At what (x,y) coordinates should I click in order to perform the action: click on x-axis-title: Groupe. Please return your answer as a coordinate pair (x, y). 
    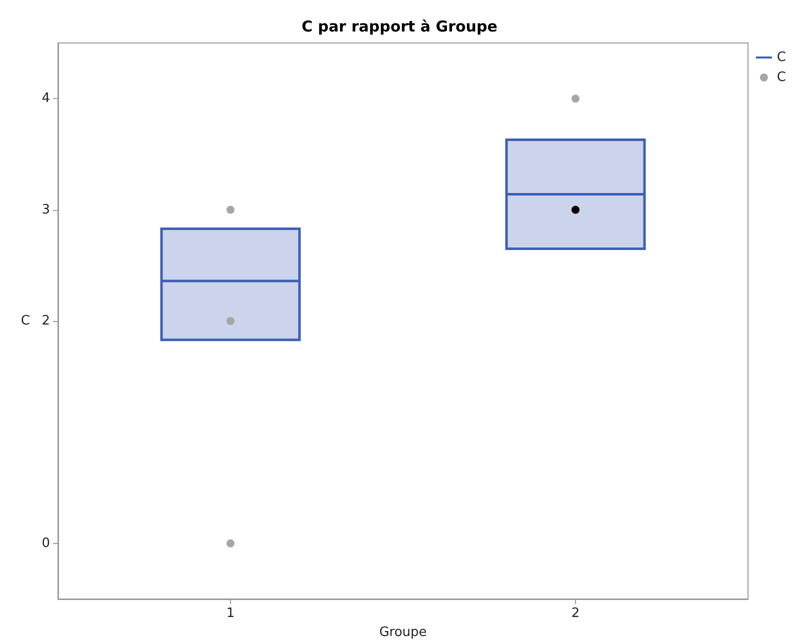
    Looking at the image, I should click on (403, 632).